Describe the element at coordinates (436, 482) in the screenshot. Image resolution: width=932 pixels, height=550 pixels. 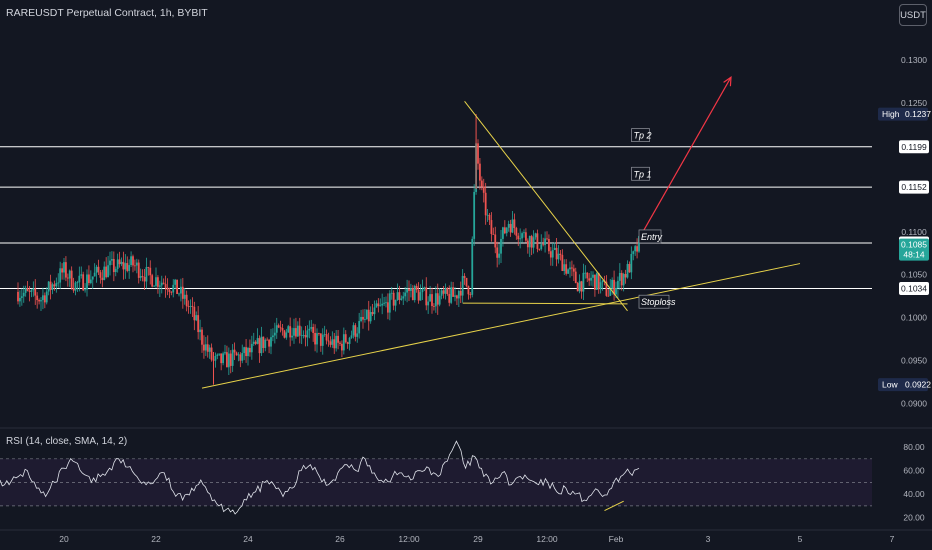
I see `rsi-band` at that location.